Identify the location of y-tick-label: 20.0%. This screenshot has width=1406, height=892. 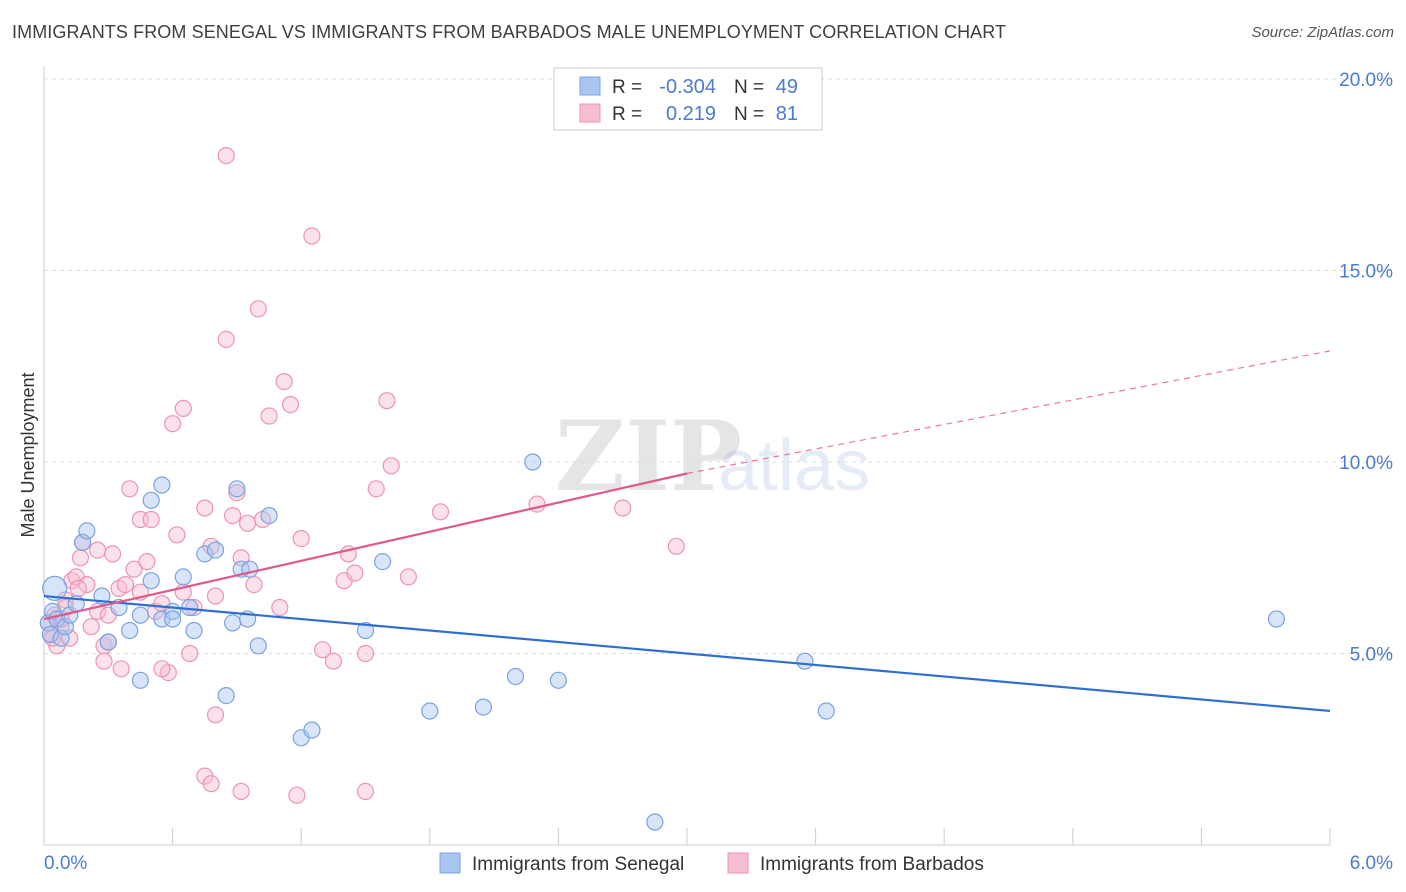
(1366, 80).